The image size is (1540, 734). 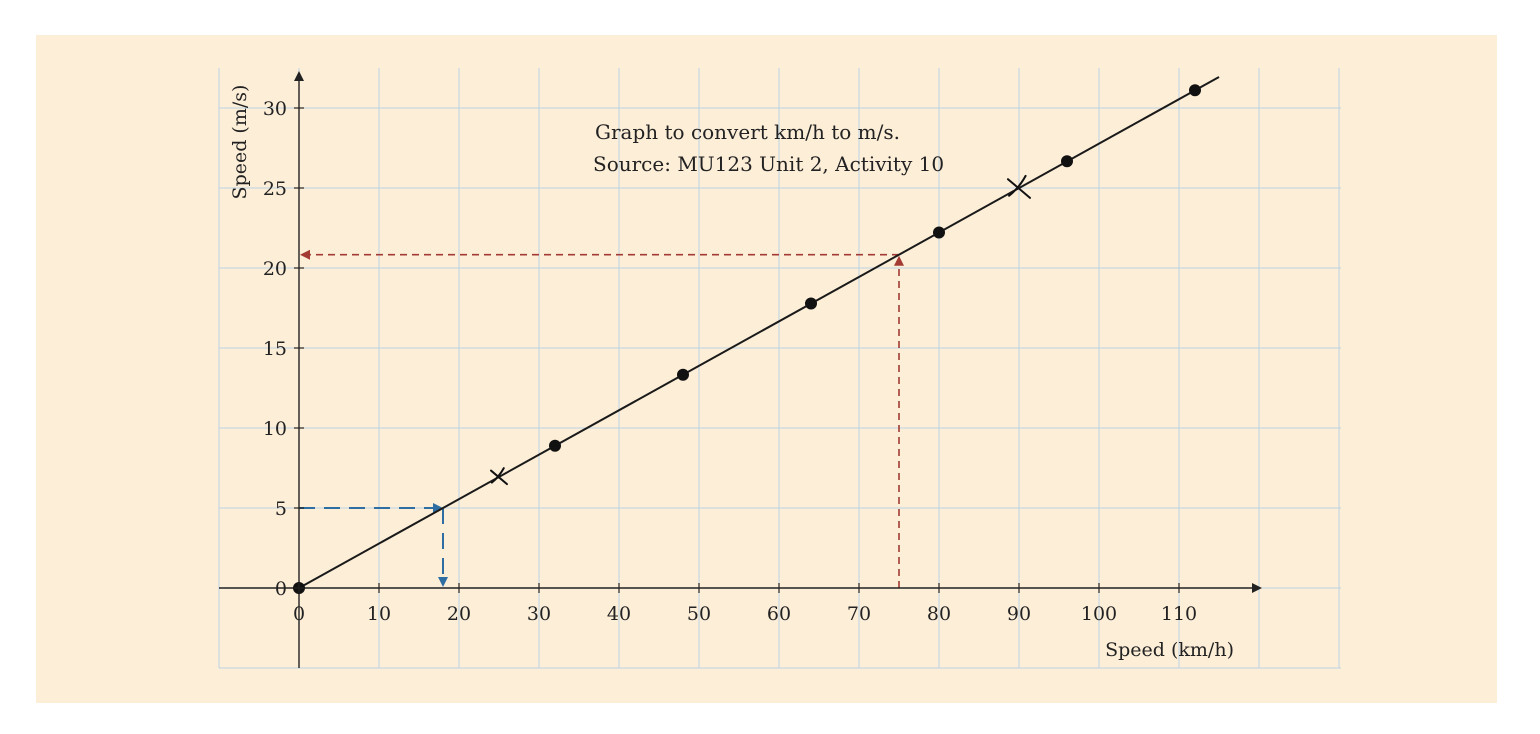 I want to click on y-tick-label: 25, so click(x=275, y=189).